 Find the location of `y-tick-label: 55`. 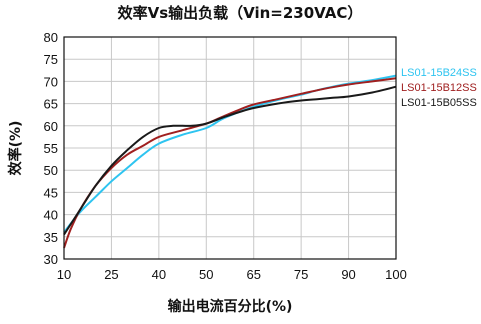

y-tick-label: 55 is located at coordinates (51, 148).